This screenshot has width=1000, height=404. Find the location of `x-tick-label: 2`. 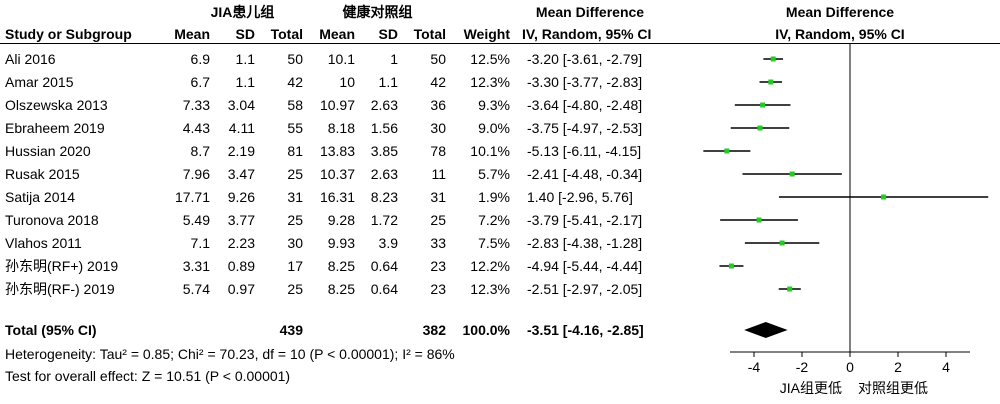

x-tick-label: 2 is located at coordinates (898, 367).